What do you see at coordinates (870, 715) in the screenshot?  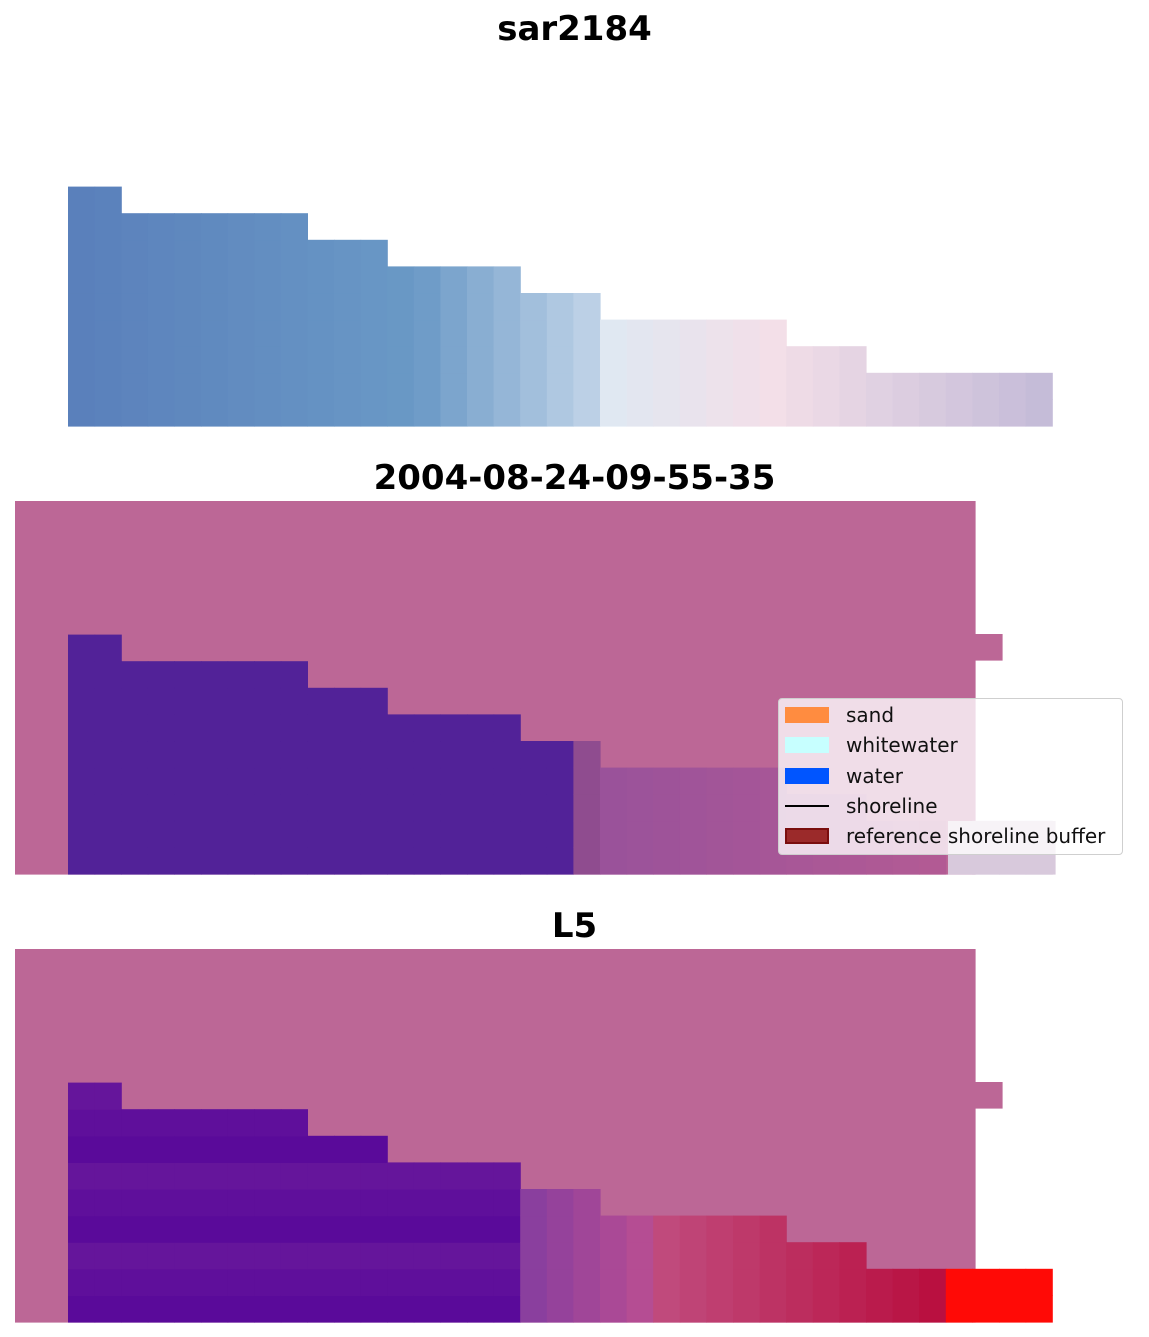 I see `legend-label-sand: sand` at bounding box center [870, 715].